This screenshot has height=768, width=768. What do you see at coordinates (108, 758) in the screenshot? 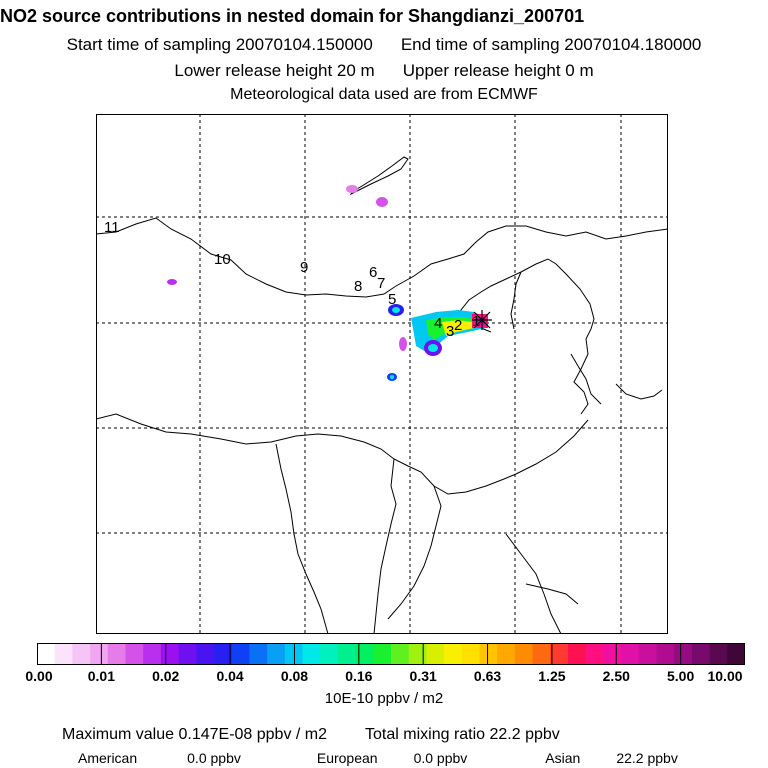
I see `american-label: American` at bounding box center [108, 758].